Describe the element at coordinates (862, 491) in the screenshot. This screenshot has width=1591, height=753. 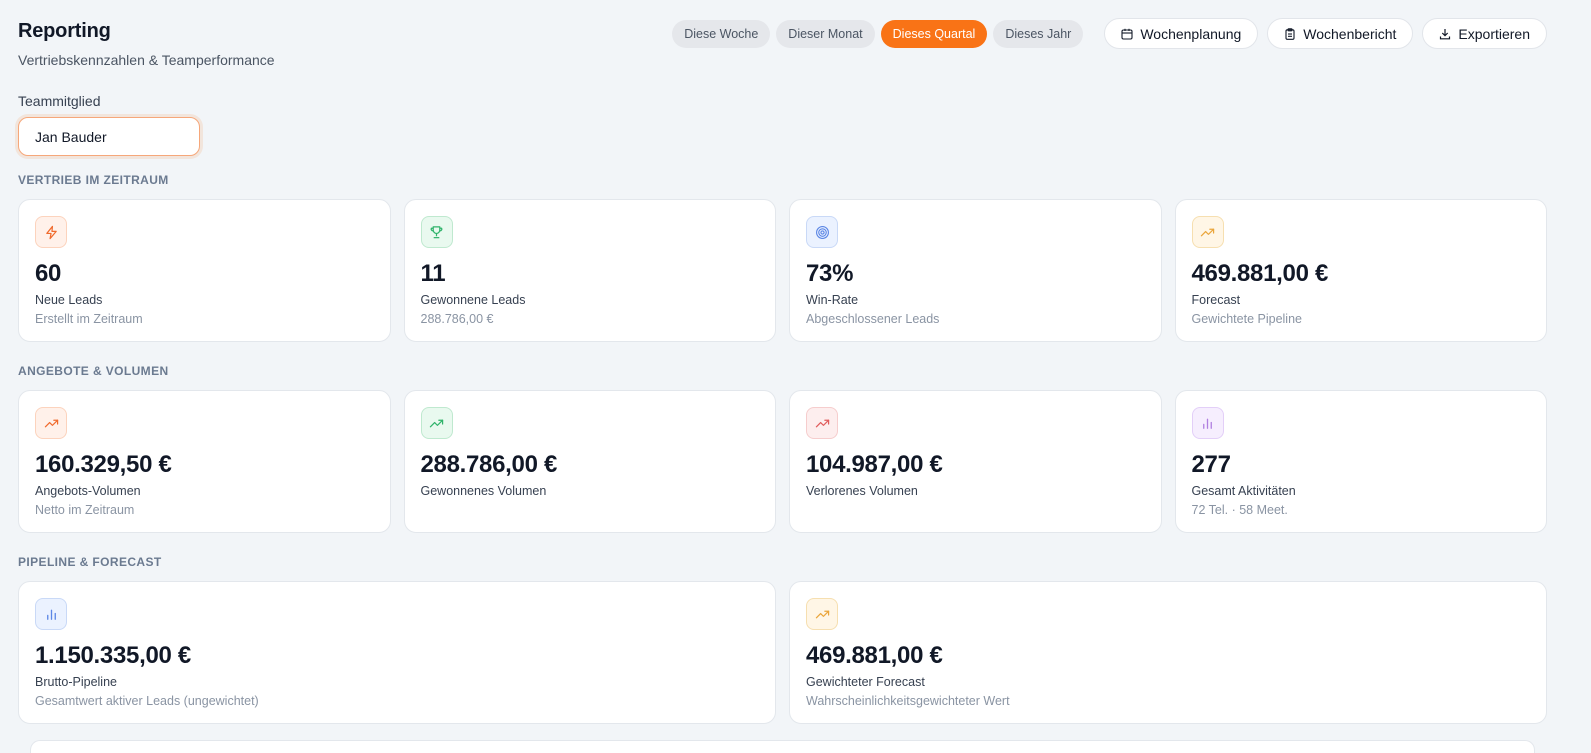
I see `kpi-label: Verlorenes Volumen` at that location.